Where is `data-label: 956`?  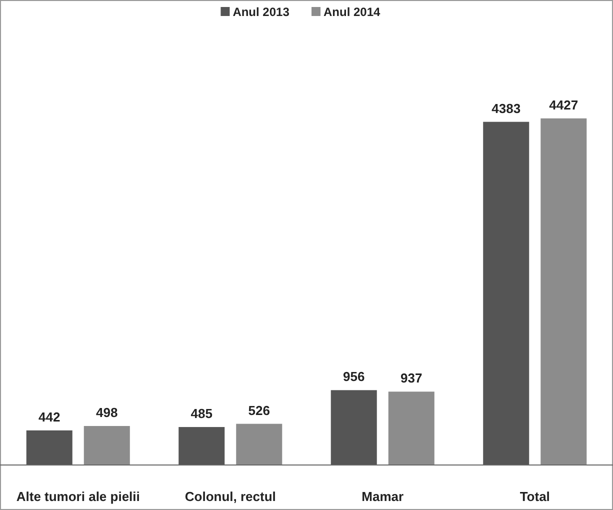
data-label: 956 is located at coordinates (354, 376).